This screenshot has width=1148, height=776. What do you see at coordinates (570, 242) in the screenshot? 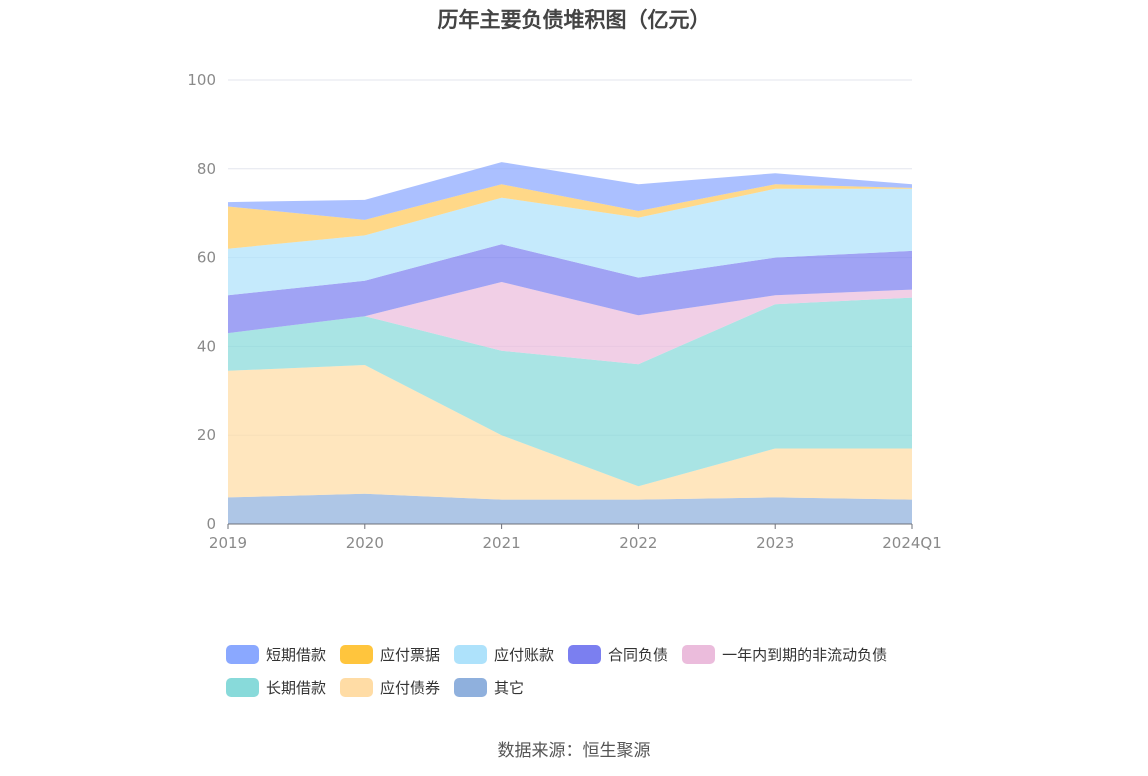
I see `area-应付账款` at bounding box center [570, 242].